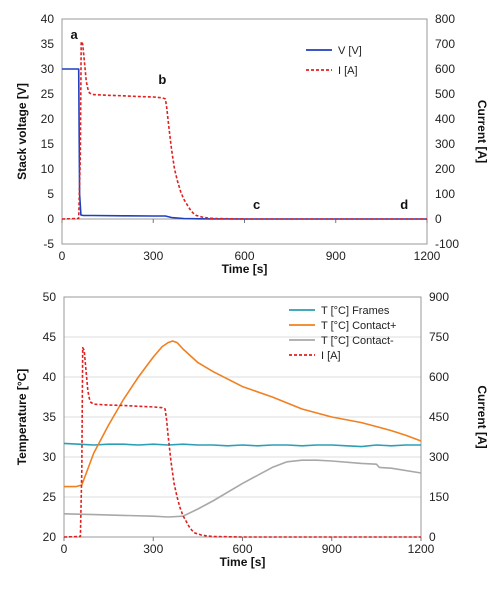  Describe the element at coordinates (244, 256) in the screenshot. I see `x-tick-label-0-2: 600` at that location.